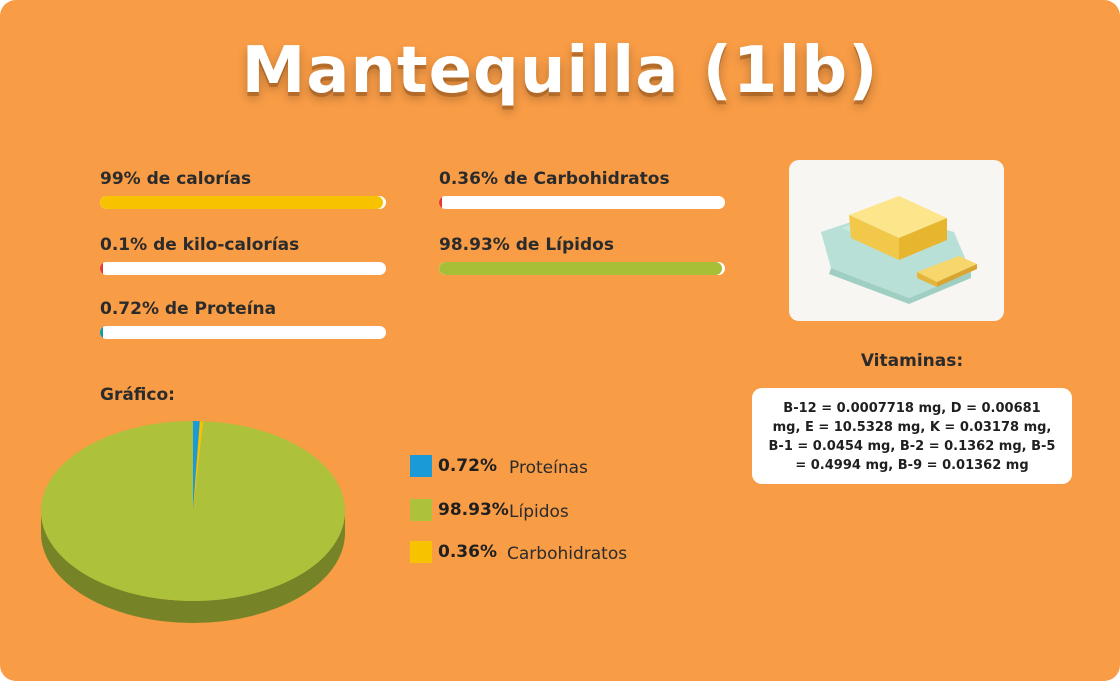 The width and height of the screenshot is (1120, 681). I want to click on pie-chart, so click(193, 522).